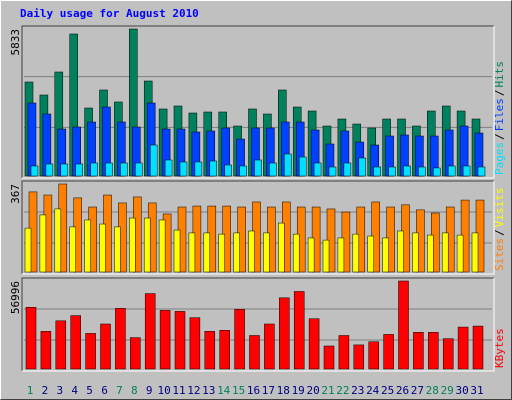  Describe the element at coordinates (499, 158) in the screenshot. I see `legend-entry: Pages` at that location.